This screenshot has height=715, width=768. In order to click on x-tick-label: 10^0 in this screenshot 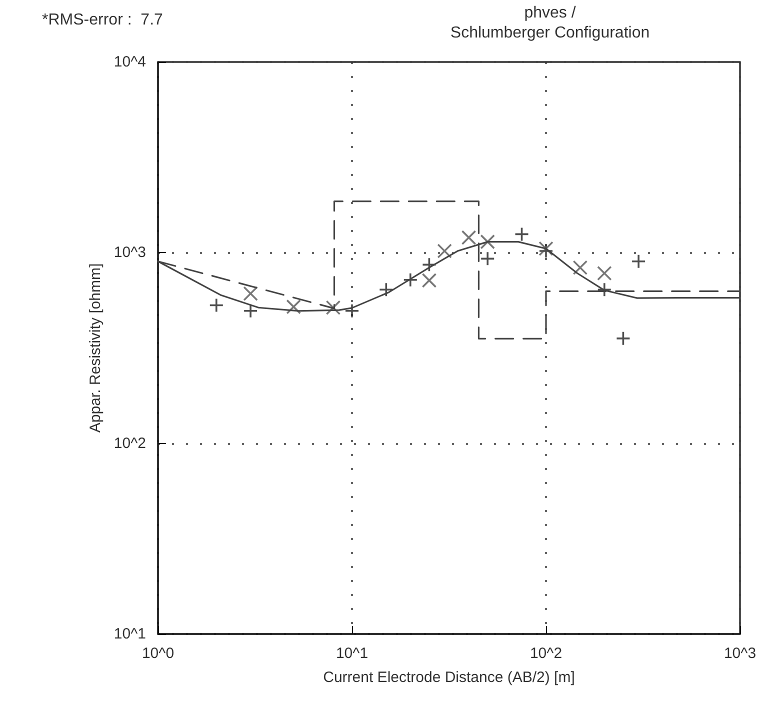, I will do `click(158, 653)`.